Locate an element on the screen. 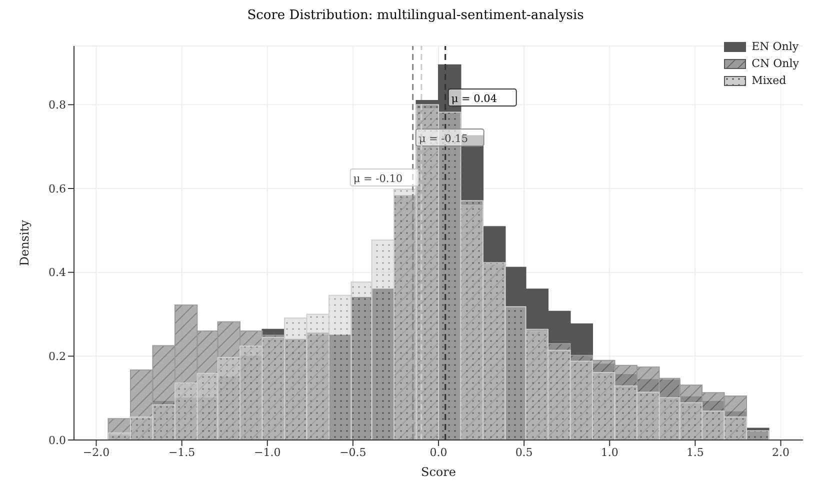 The width and height of the screenshot is (837, 497). y-tick-label: 0.0 is located at coordinates (57, 440).